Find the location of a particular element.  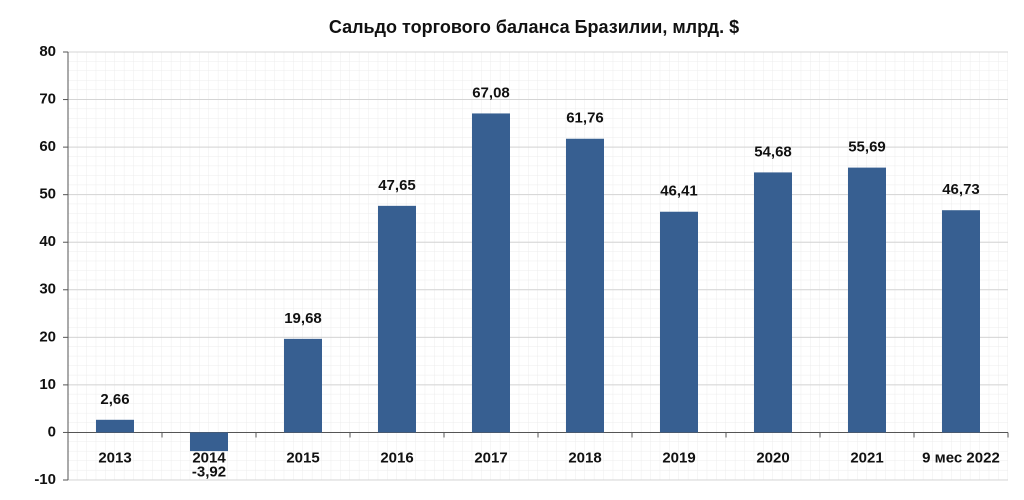

y-tick-label: 40 is located at coordinates (47, 241).